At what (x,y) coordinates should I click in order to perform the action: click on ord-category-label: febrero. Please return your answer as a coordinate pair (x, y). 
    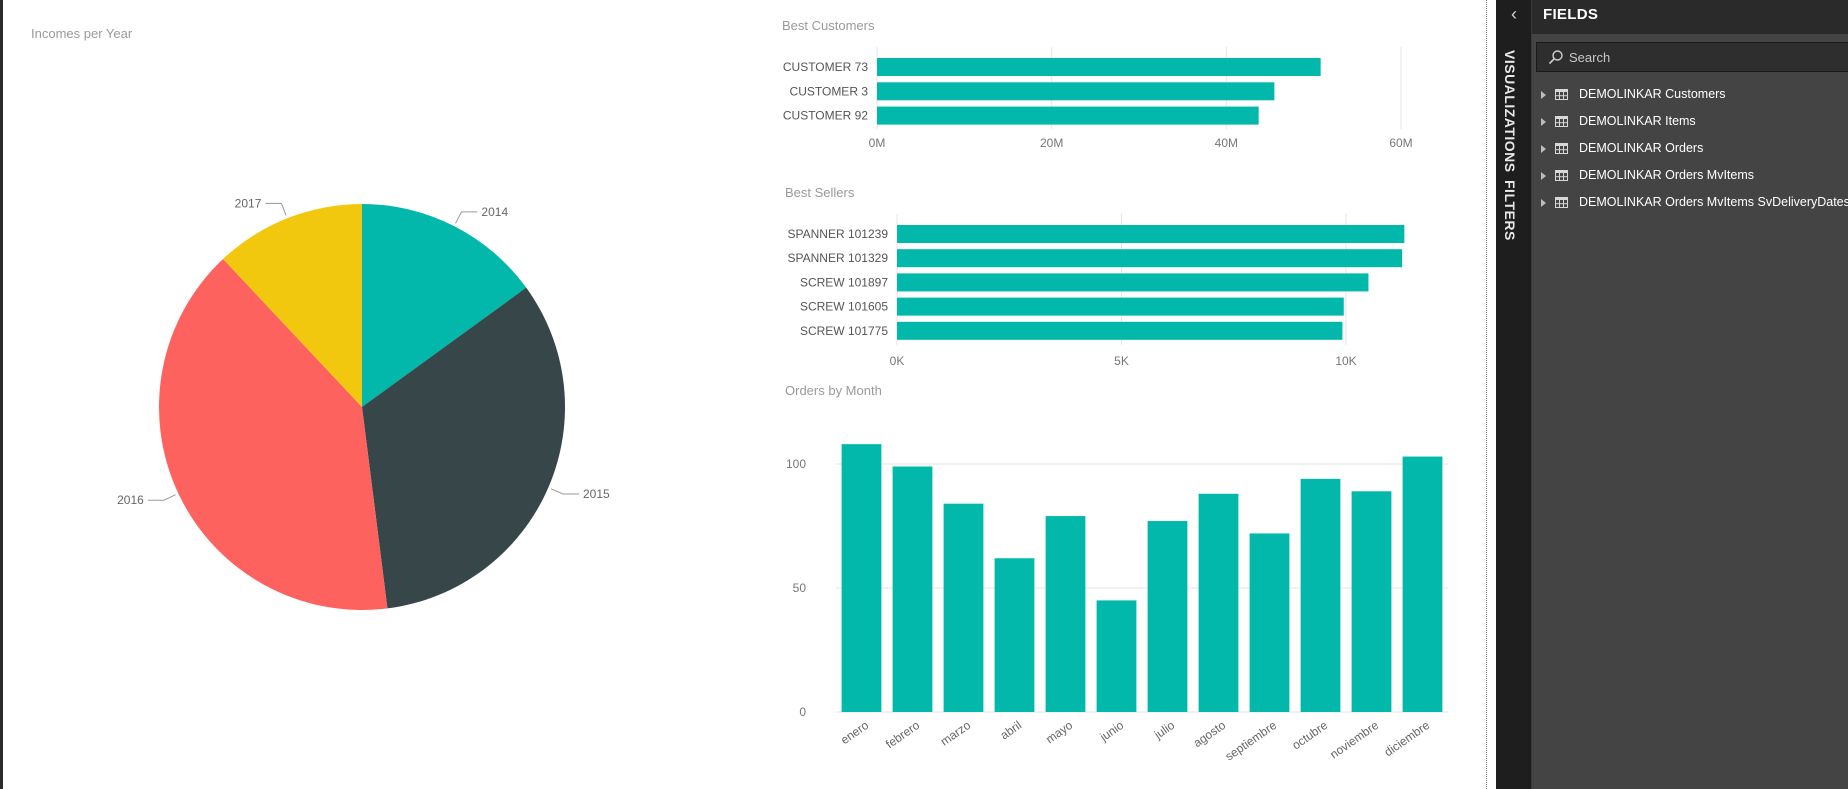
    Looking at the image, I should click on (902, 734).